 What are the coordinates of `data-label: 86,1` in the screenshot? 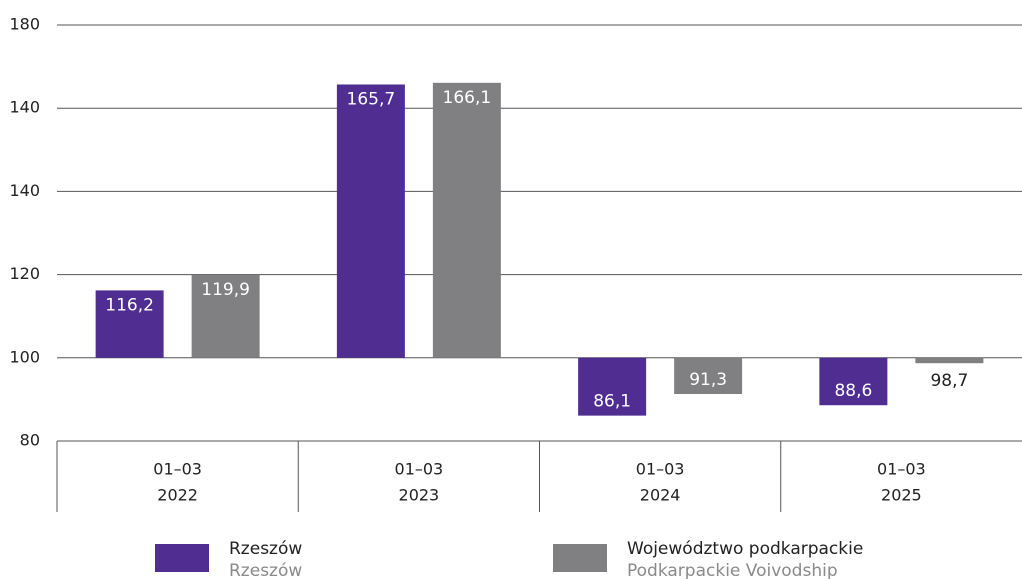 It's located at (612, 402).